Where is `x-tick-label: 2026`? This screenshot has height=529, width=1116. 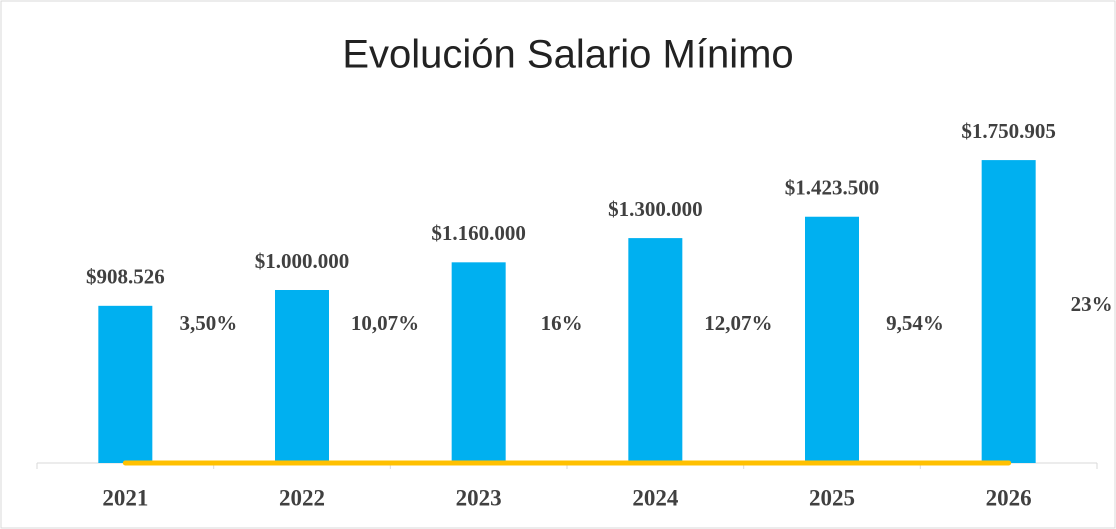
x-tick-label: 2026 is located at coordinates (1009, 497).